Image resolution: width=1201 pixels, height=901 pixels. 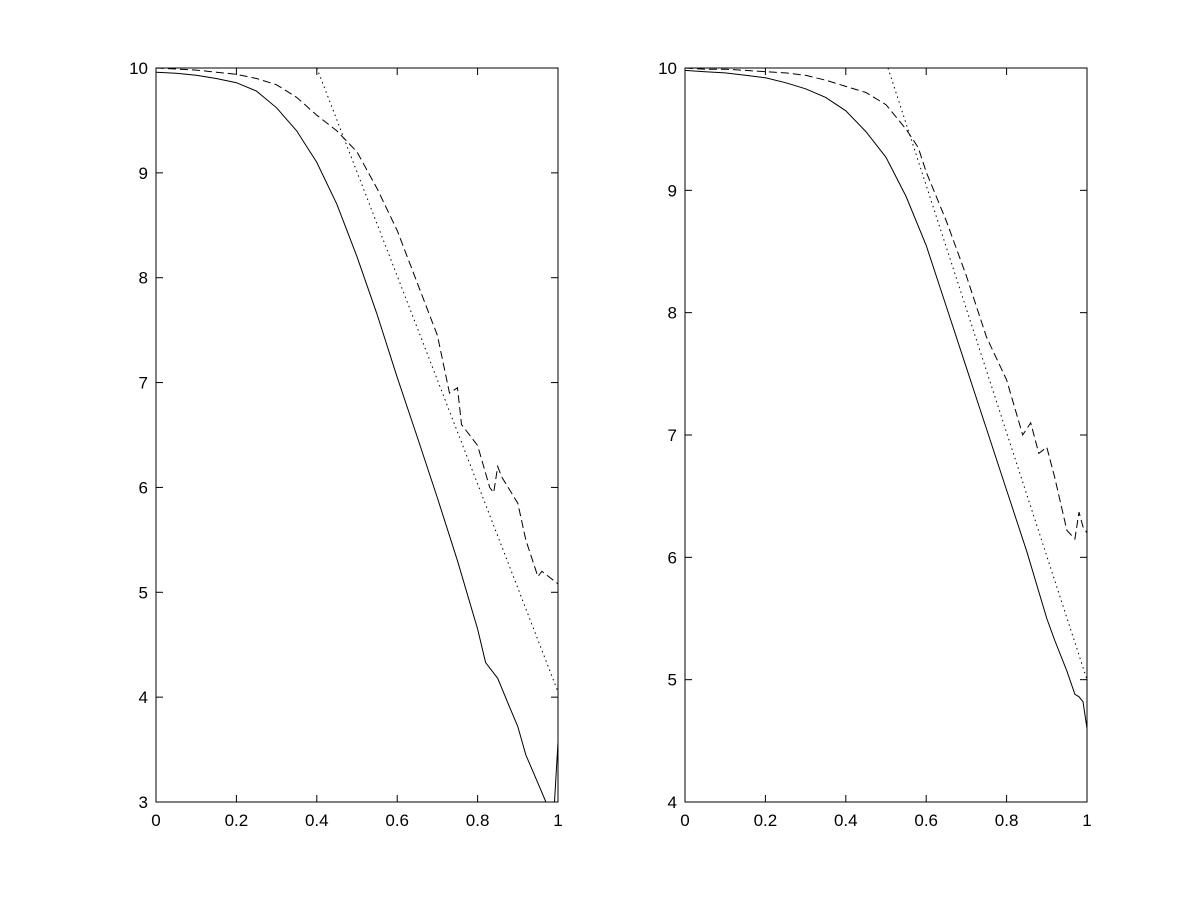 I want to click on right-y-tick-label: 5, so click(x=672, y=680).